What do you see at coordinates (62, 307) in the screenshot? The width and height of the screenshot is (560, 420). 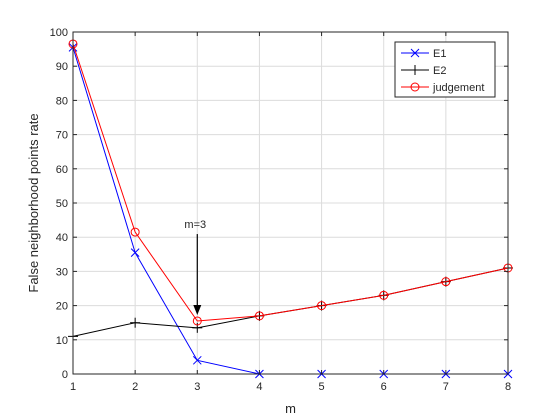 I see `y-tick-label: 20` at bounding box center [62, 307].